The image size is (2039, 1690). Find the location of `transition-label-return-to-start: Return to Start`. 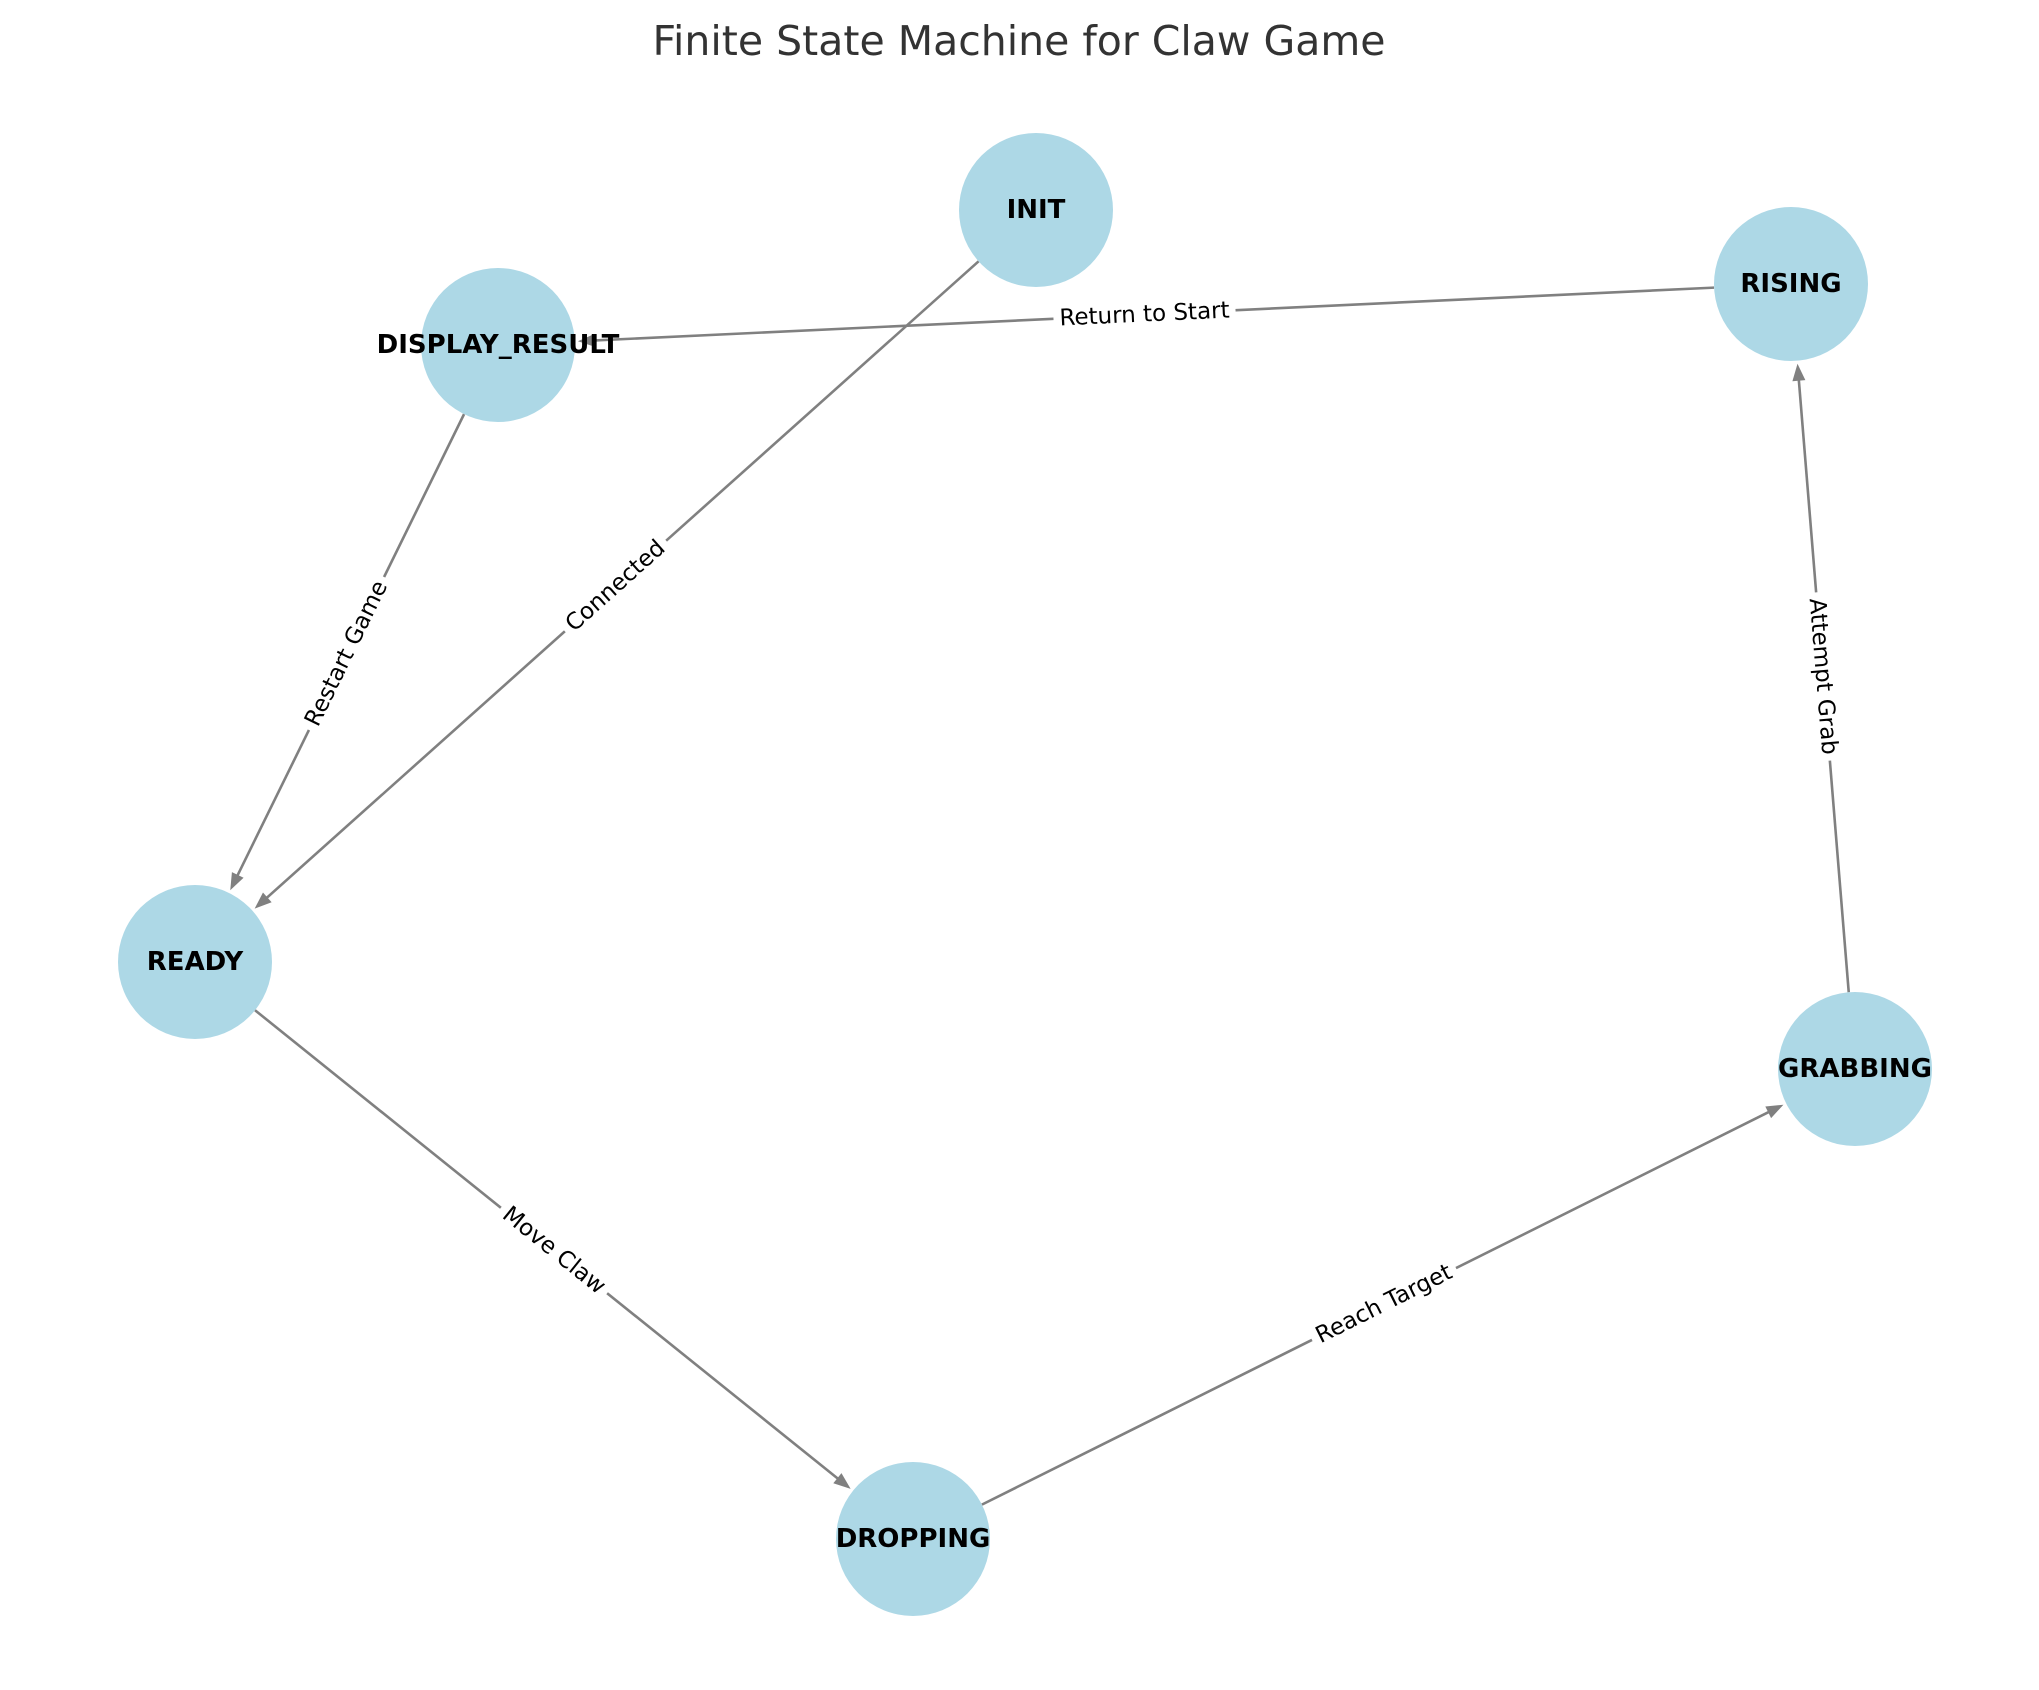

transition-label-return-to-start: Return to Start is located at coordinates (1144, 314).